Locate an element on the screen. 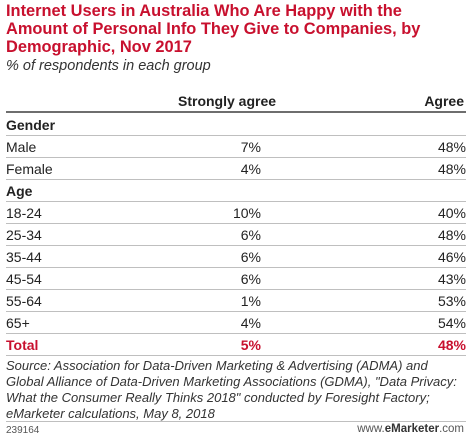 Image resolution: width=470 pixels, height=440 pixels. agree-value: 54% is located at coordinates (451, 323).